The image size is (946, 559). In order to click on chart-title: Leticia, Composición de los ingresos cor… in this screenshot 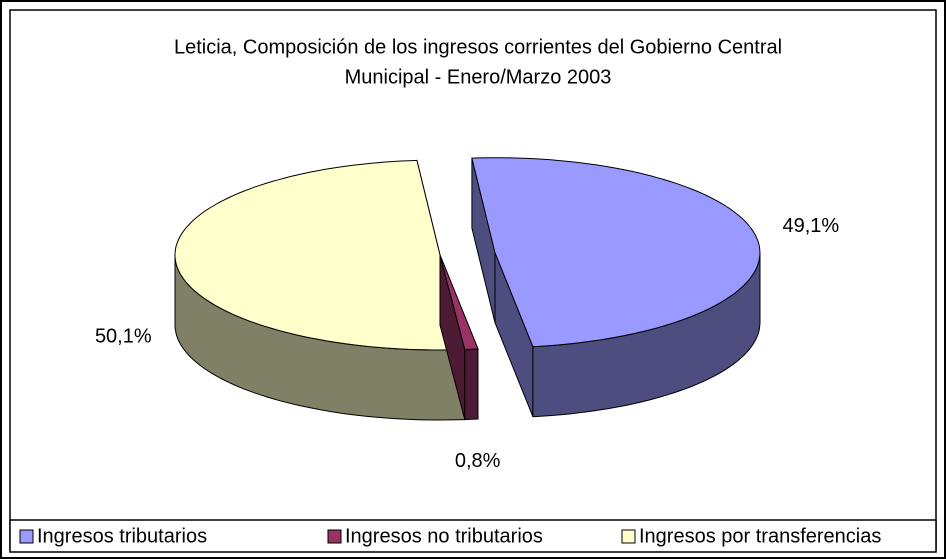, I will do `click(478, 47)`.